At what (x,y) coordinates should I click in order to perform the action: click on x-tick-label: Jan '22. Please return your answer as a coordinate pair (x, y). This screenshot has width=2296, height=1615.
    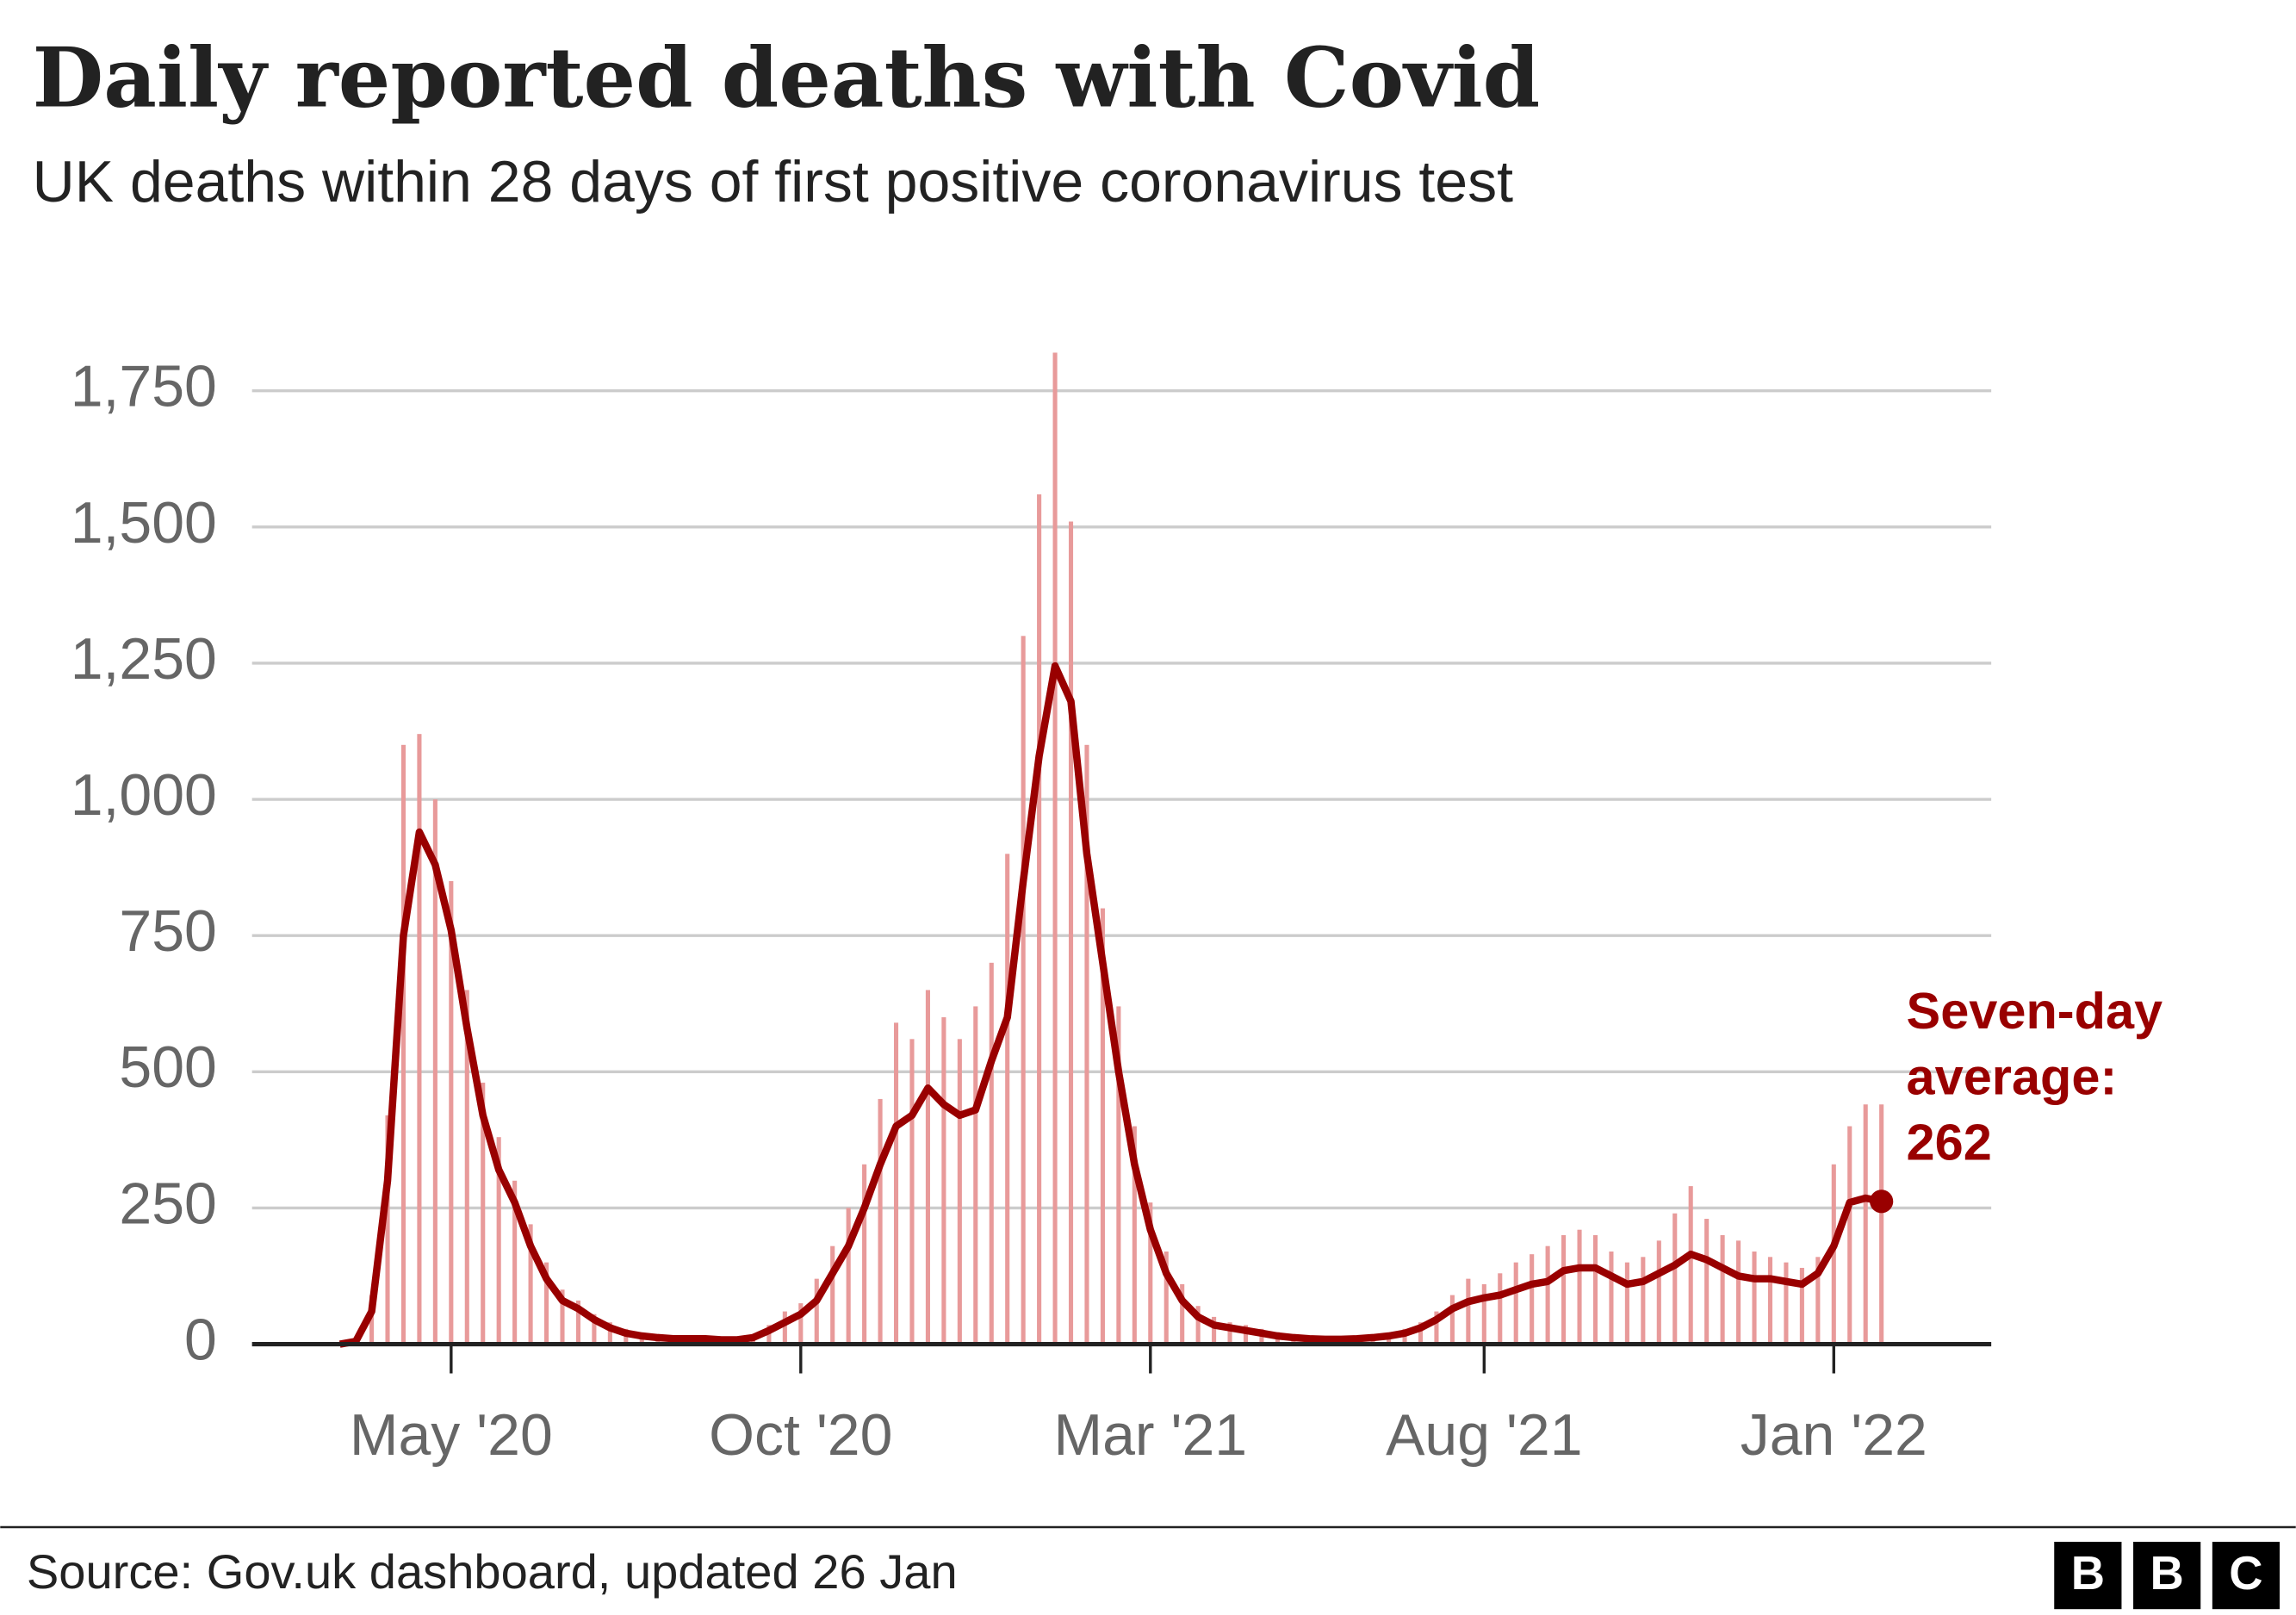
    Looking at the image, I should click on (1834, 1435).